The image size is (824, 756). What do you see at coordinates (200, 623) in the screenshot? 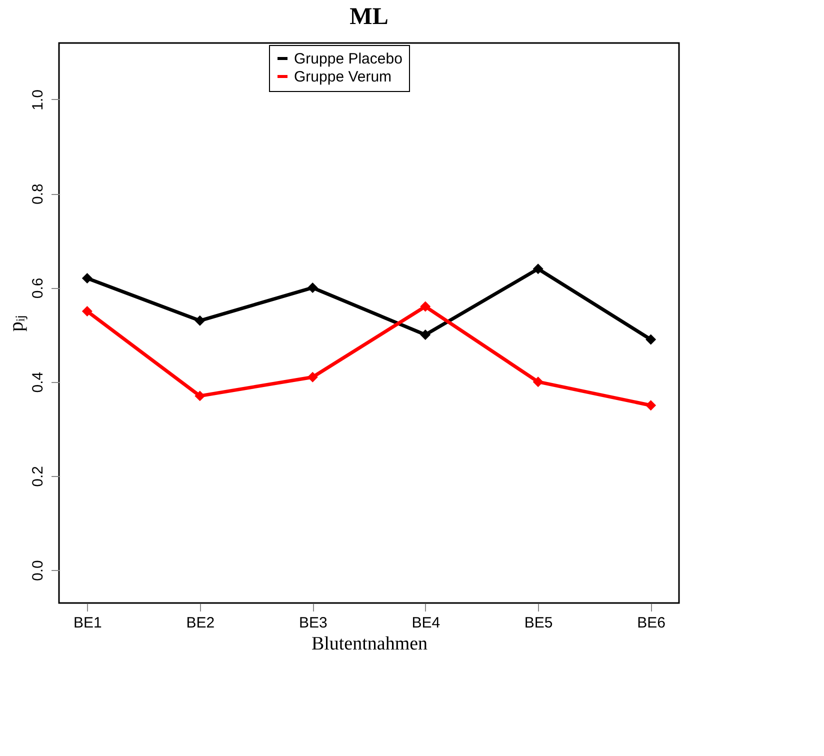
I see `x-tick-label: BE2` at bounding box center [200, 623].